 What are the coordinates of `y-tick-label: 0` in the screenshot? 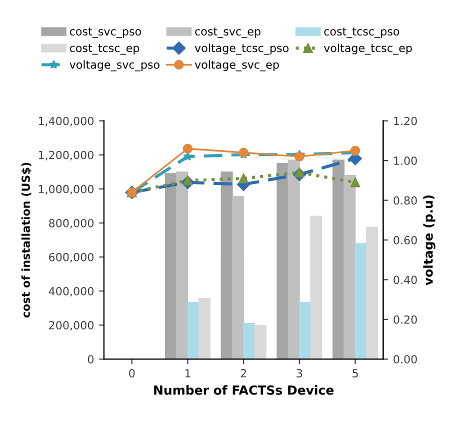 It's located at (91, 359).